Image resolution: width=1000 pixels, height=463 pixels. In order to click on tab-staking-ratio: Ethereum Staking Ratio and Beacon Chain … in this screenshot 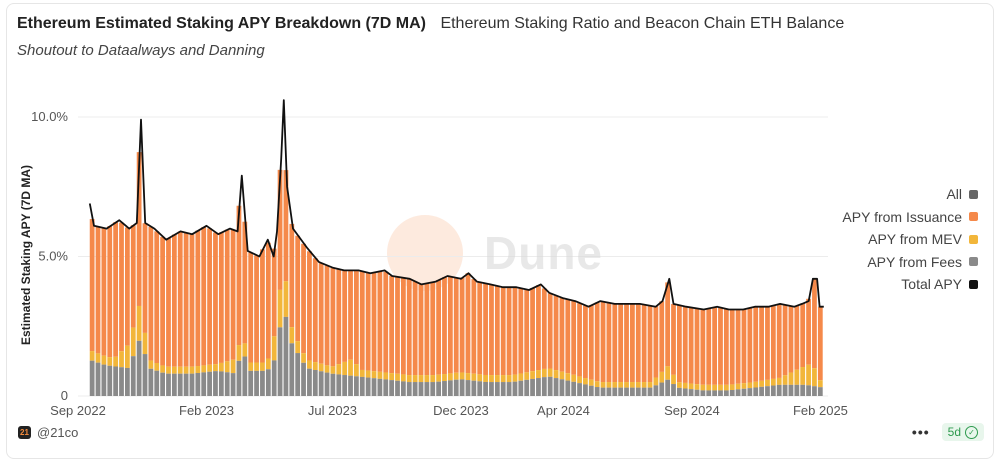, I will do `click(642, 23)`.